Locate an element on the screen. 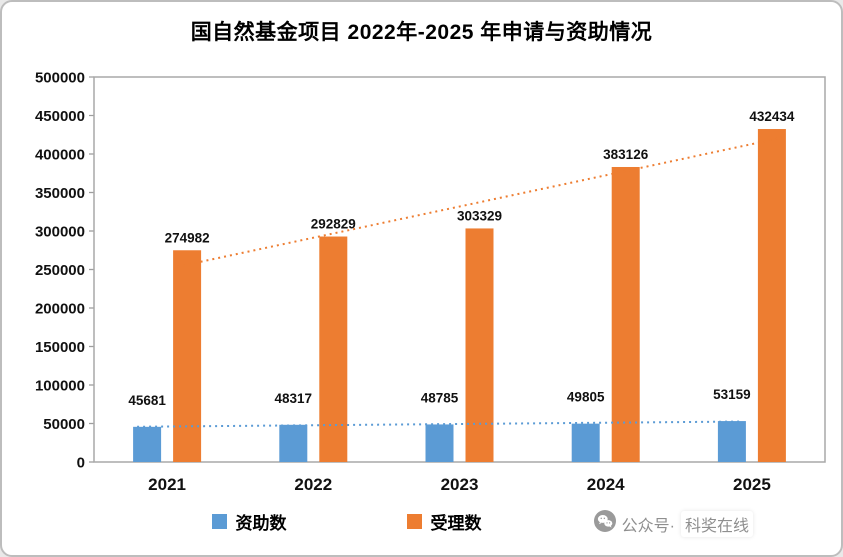 The height and width of the screenshot is (557, 843). trendline is located at coordinates (439, 424).